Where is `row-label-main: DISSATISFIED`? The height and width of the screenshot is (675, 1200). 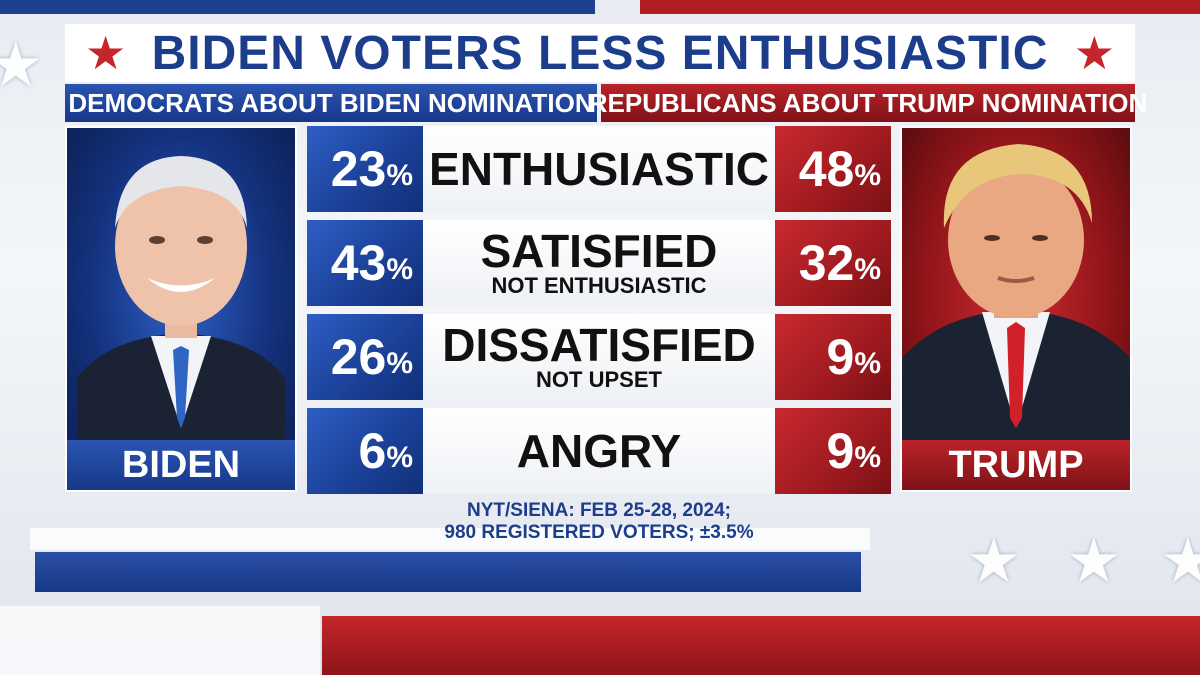
row-label-main: DISSATISFIED is located at coordinates (599, 345).